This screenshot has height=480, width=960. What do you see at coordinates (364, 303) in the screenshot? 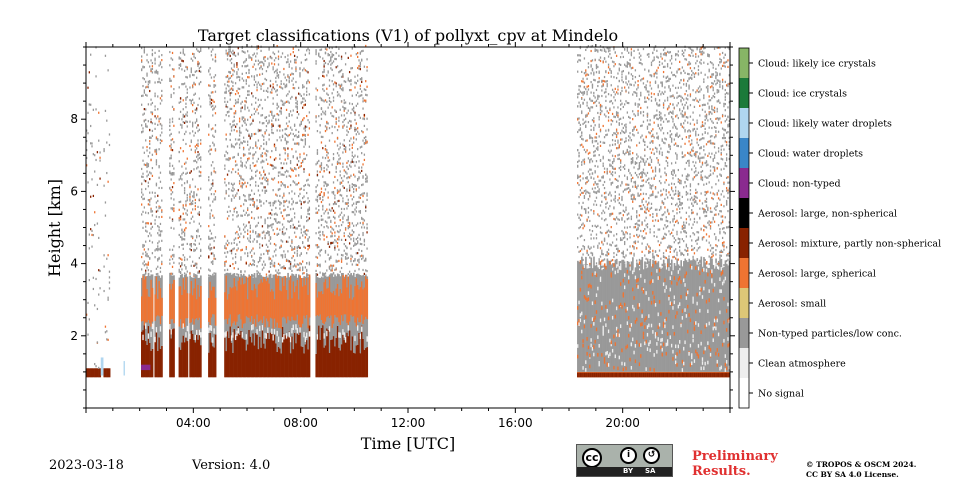
I see `spherical-layer` at bounding box center [364, 303].